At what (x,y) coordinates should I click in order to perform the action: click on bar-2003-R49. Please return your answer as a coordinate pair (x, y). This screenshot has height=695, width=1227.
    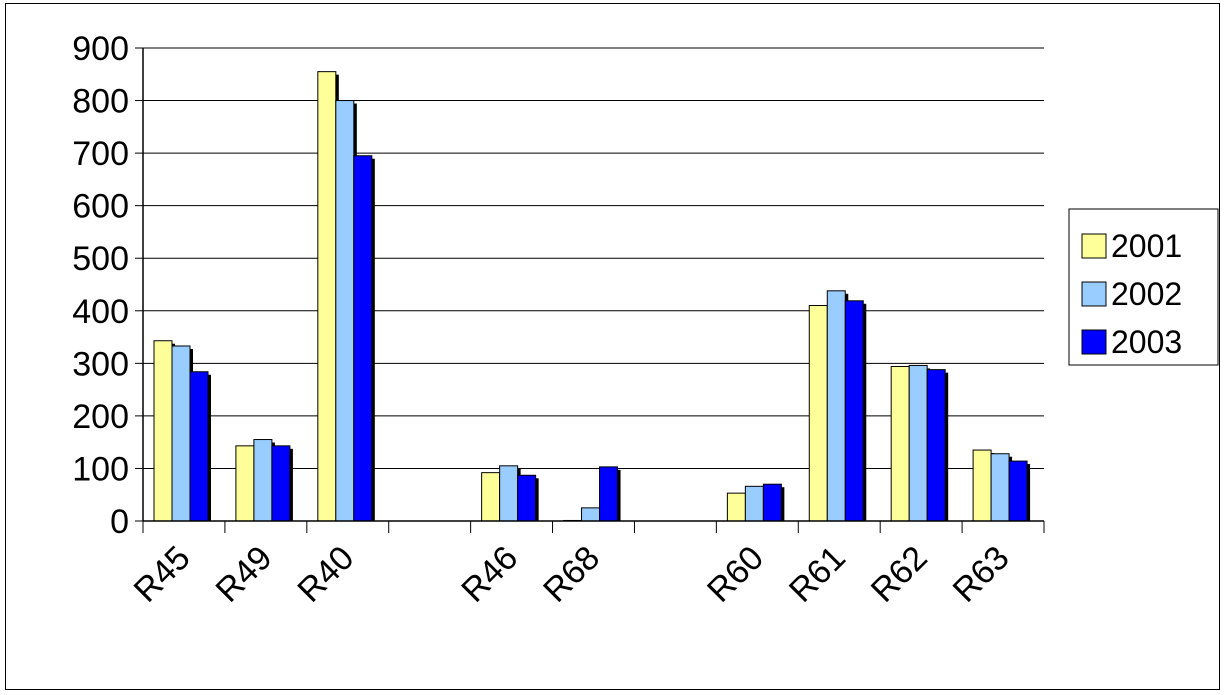
    Looking at the image, I should click on (281, 483).